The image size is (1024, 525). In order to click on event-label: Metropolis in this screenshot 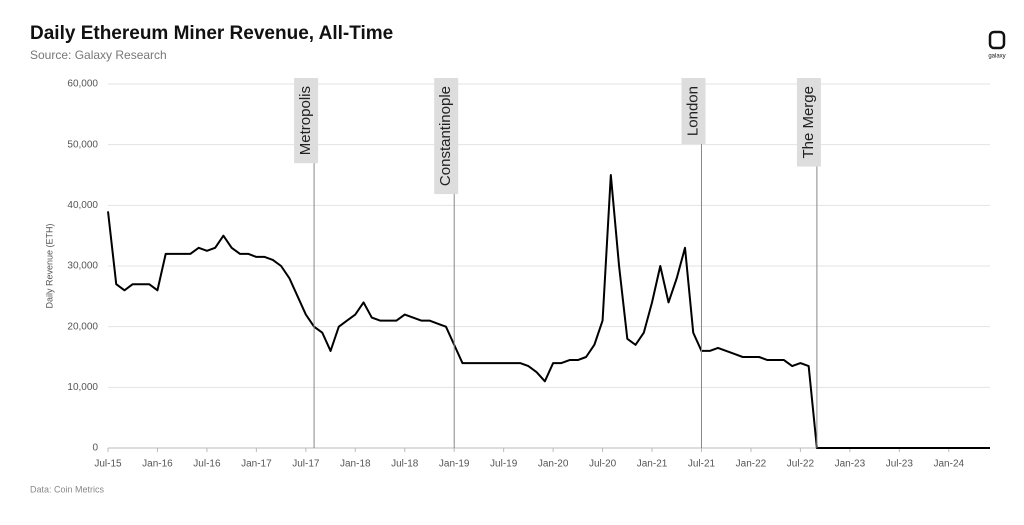, I will do `click(306, 121)`.